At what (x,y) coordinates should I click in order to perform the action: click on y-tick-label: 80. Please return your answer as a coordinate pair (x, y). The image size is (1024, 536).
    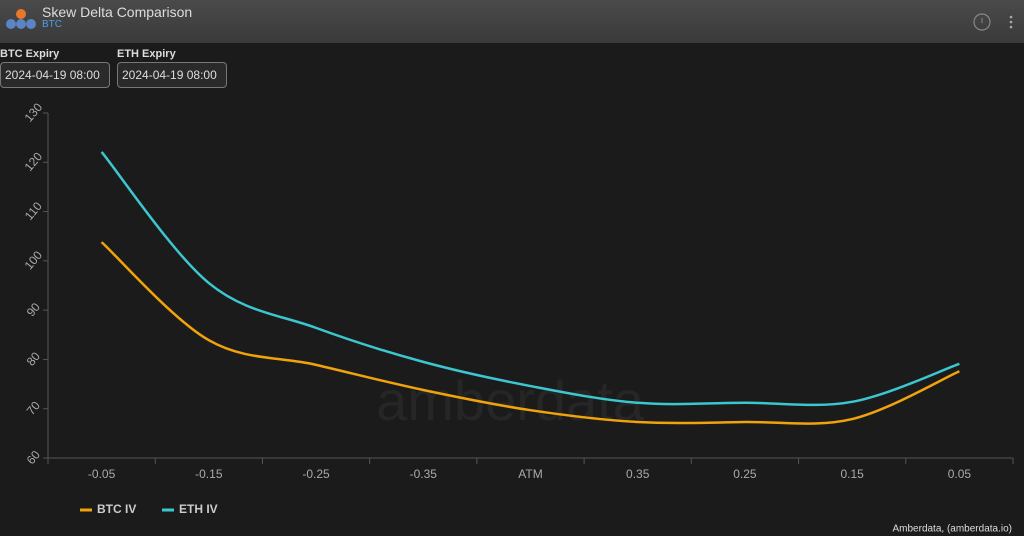
    Looking at the image, I should click on (34, 358).